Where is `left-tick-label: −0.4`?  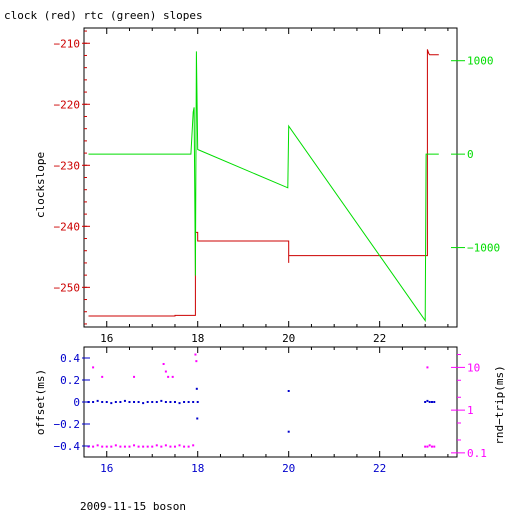 left-tick-label: −0.4 is located at coordinates (67, 446).